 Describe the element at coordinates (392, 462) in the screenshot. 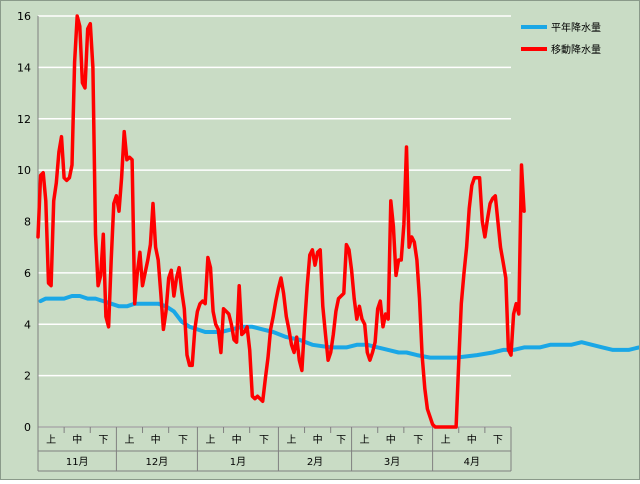

I see `x-month-label: 3月` at that location.